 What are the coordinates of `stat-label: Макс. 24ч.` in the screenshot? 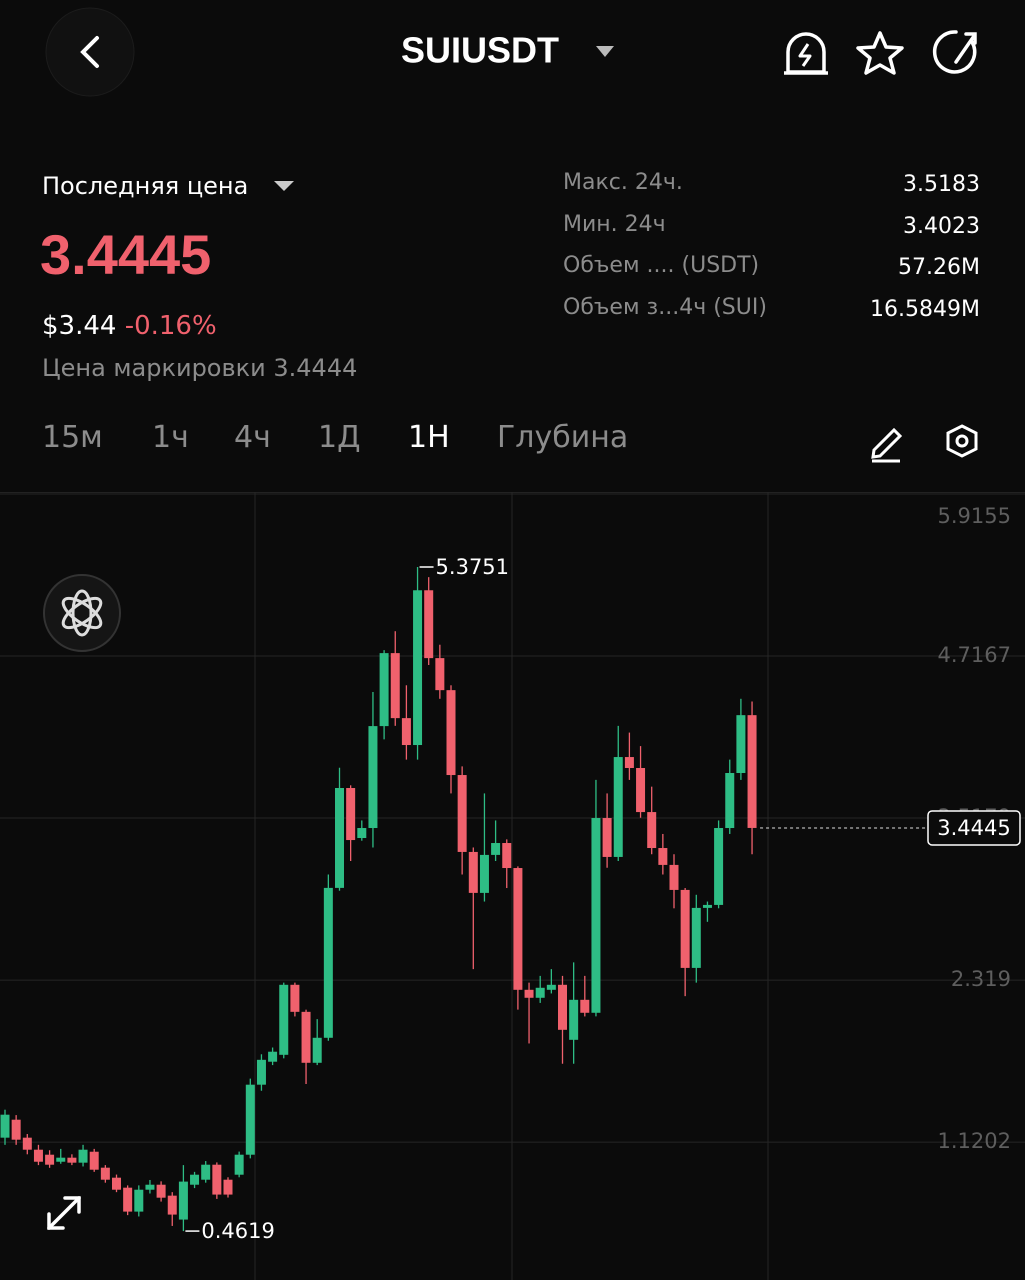 It's located at (623, 182).